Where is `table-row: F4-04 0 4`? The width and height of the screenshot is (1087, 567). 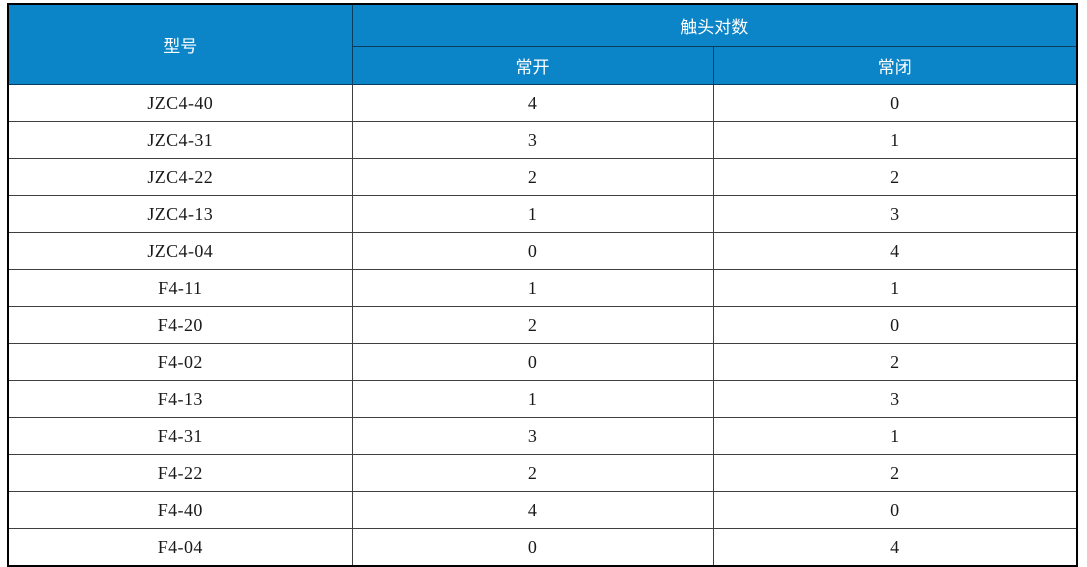 table-row: F4-04 0 4 is located at coordinates (542, 547).